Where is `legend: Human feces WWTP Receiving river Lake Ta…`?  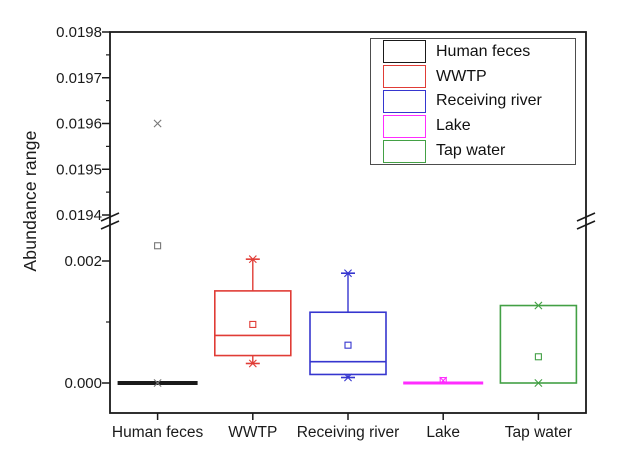
legend: Human feces WWTP Receiving river Lake Ta… is located at coordinates (473, 101).